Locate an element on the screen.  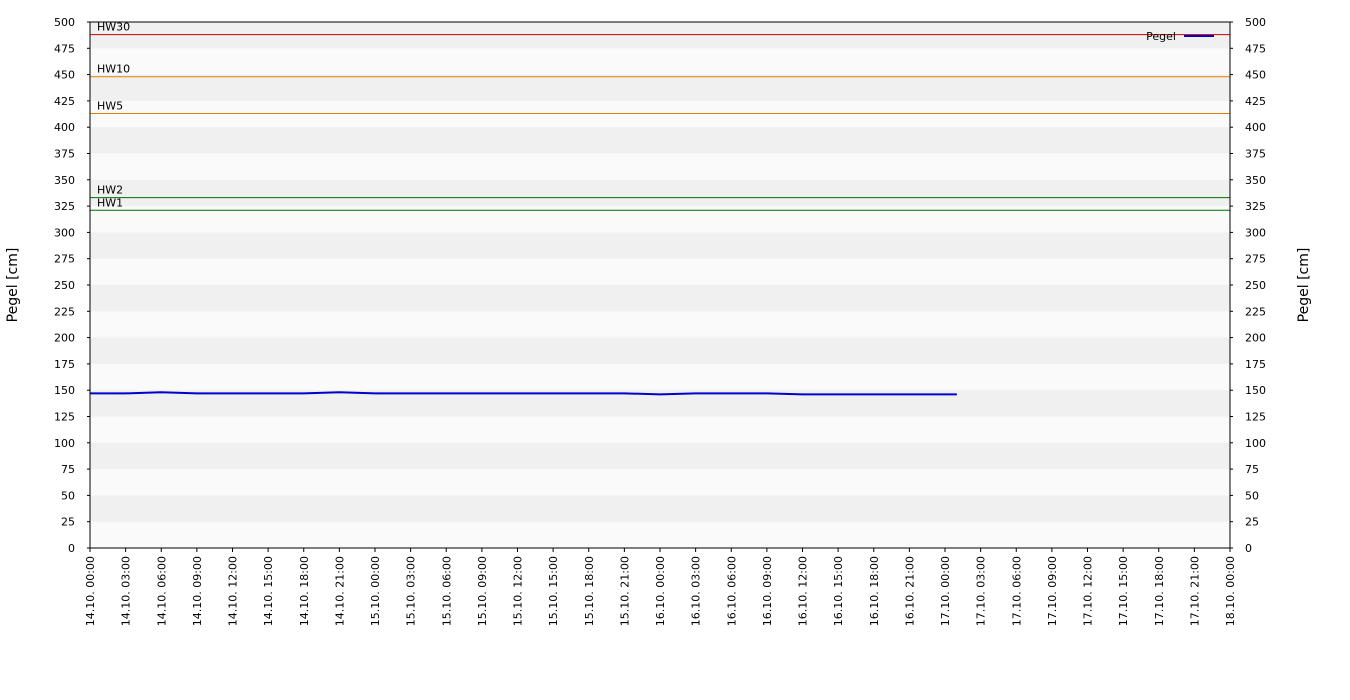
y2-tick-label: 475 is located at coordinates (1255, 48).